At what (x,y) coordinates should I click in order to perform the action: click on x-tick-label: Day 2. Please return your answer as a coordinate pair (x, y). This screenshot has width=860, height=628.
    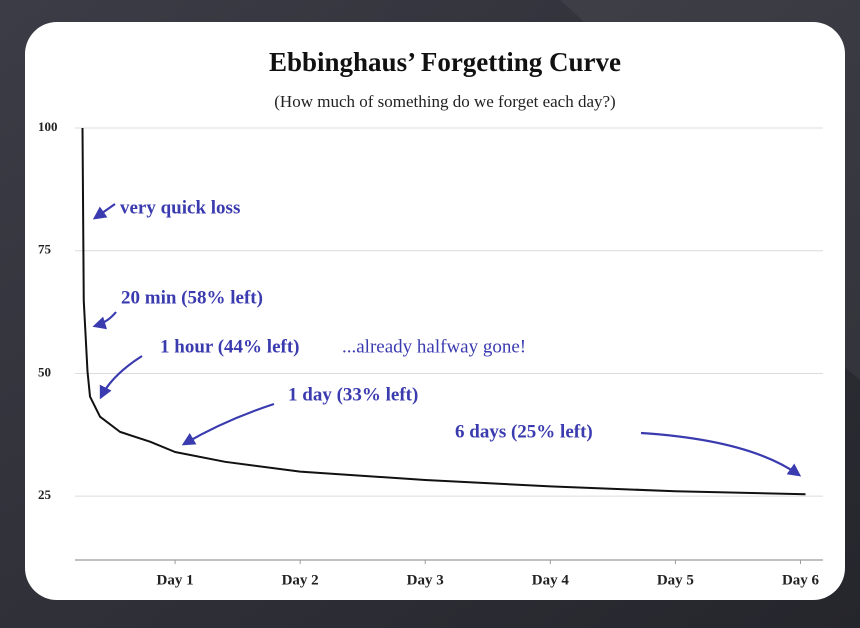
    Looking at the image, I should click on (300, 580).